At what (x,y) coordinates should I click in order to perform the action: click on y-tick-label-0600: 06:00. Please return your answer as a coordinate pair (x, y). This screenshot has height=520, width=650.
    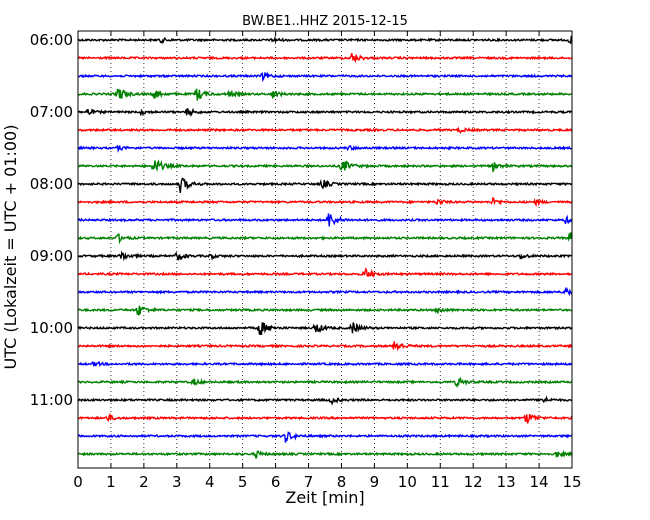
    Looking at the image, I should click on (51, 40).